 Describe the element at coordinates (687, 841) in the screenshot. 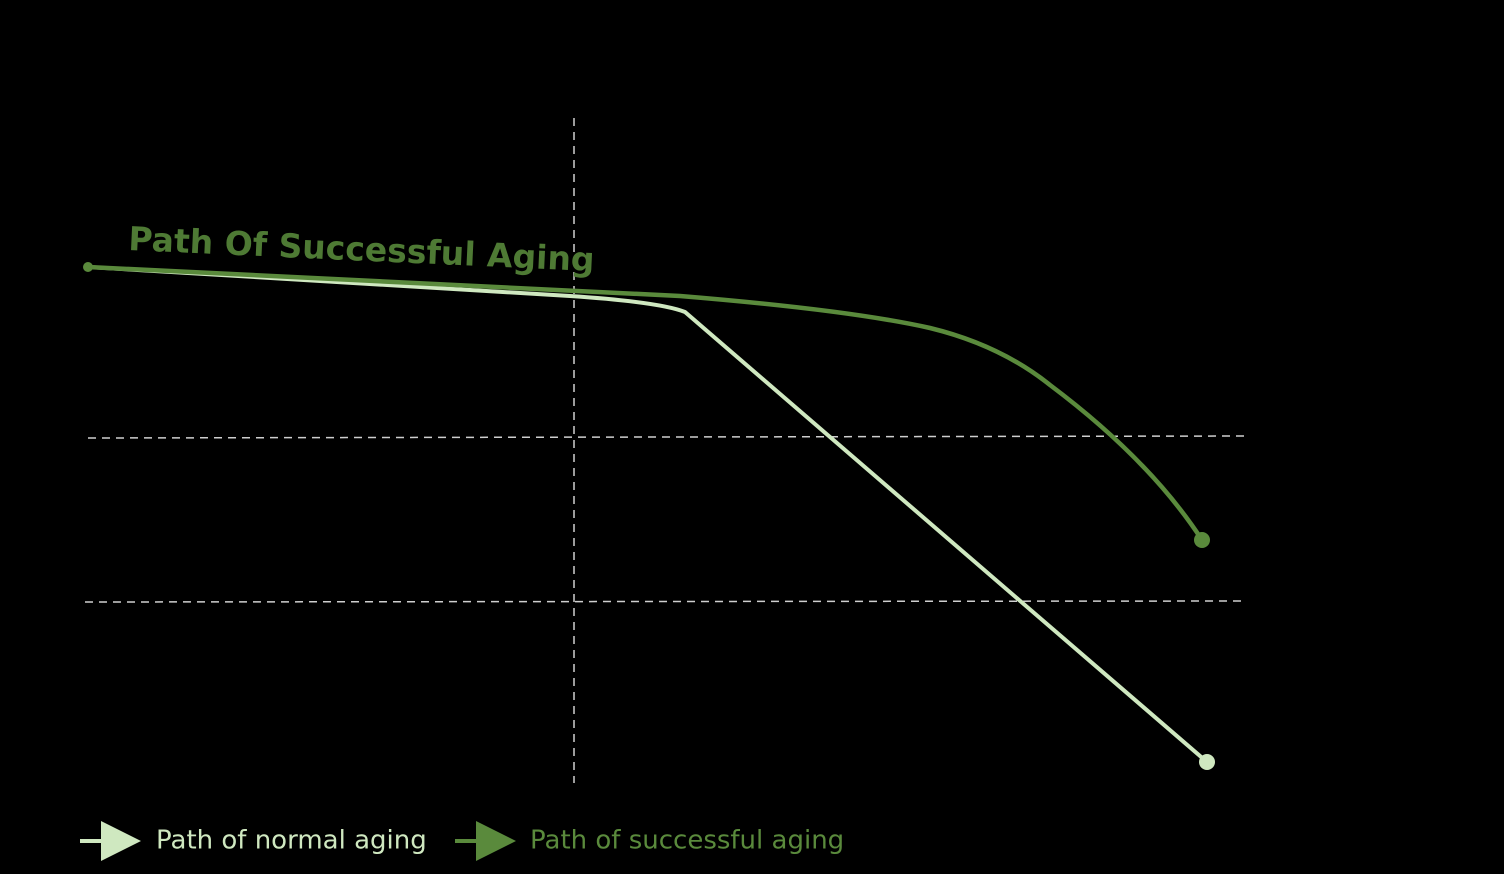

I see `legend-label: Path of successful aging` at that location.